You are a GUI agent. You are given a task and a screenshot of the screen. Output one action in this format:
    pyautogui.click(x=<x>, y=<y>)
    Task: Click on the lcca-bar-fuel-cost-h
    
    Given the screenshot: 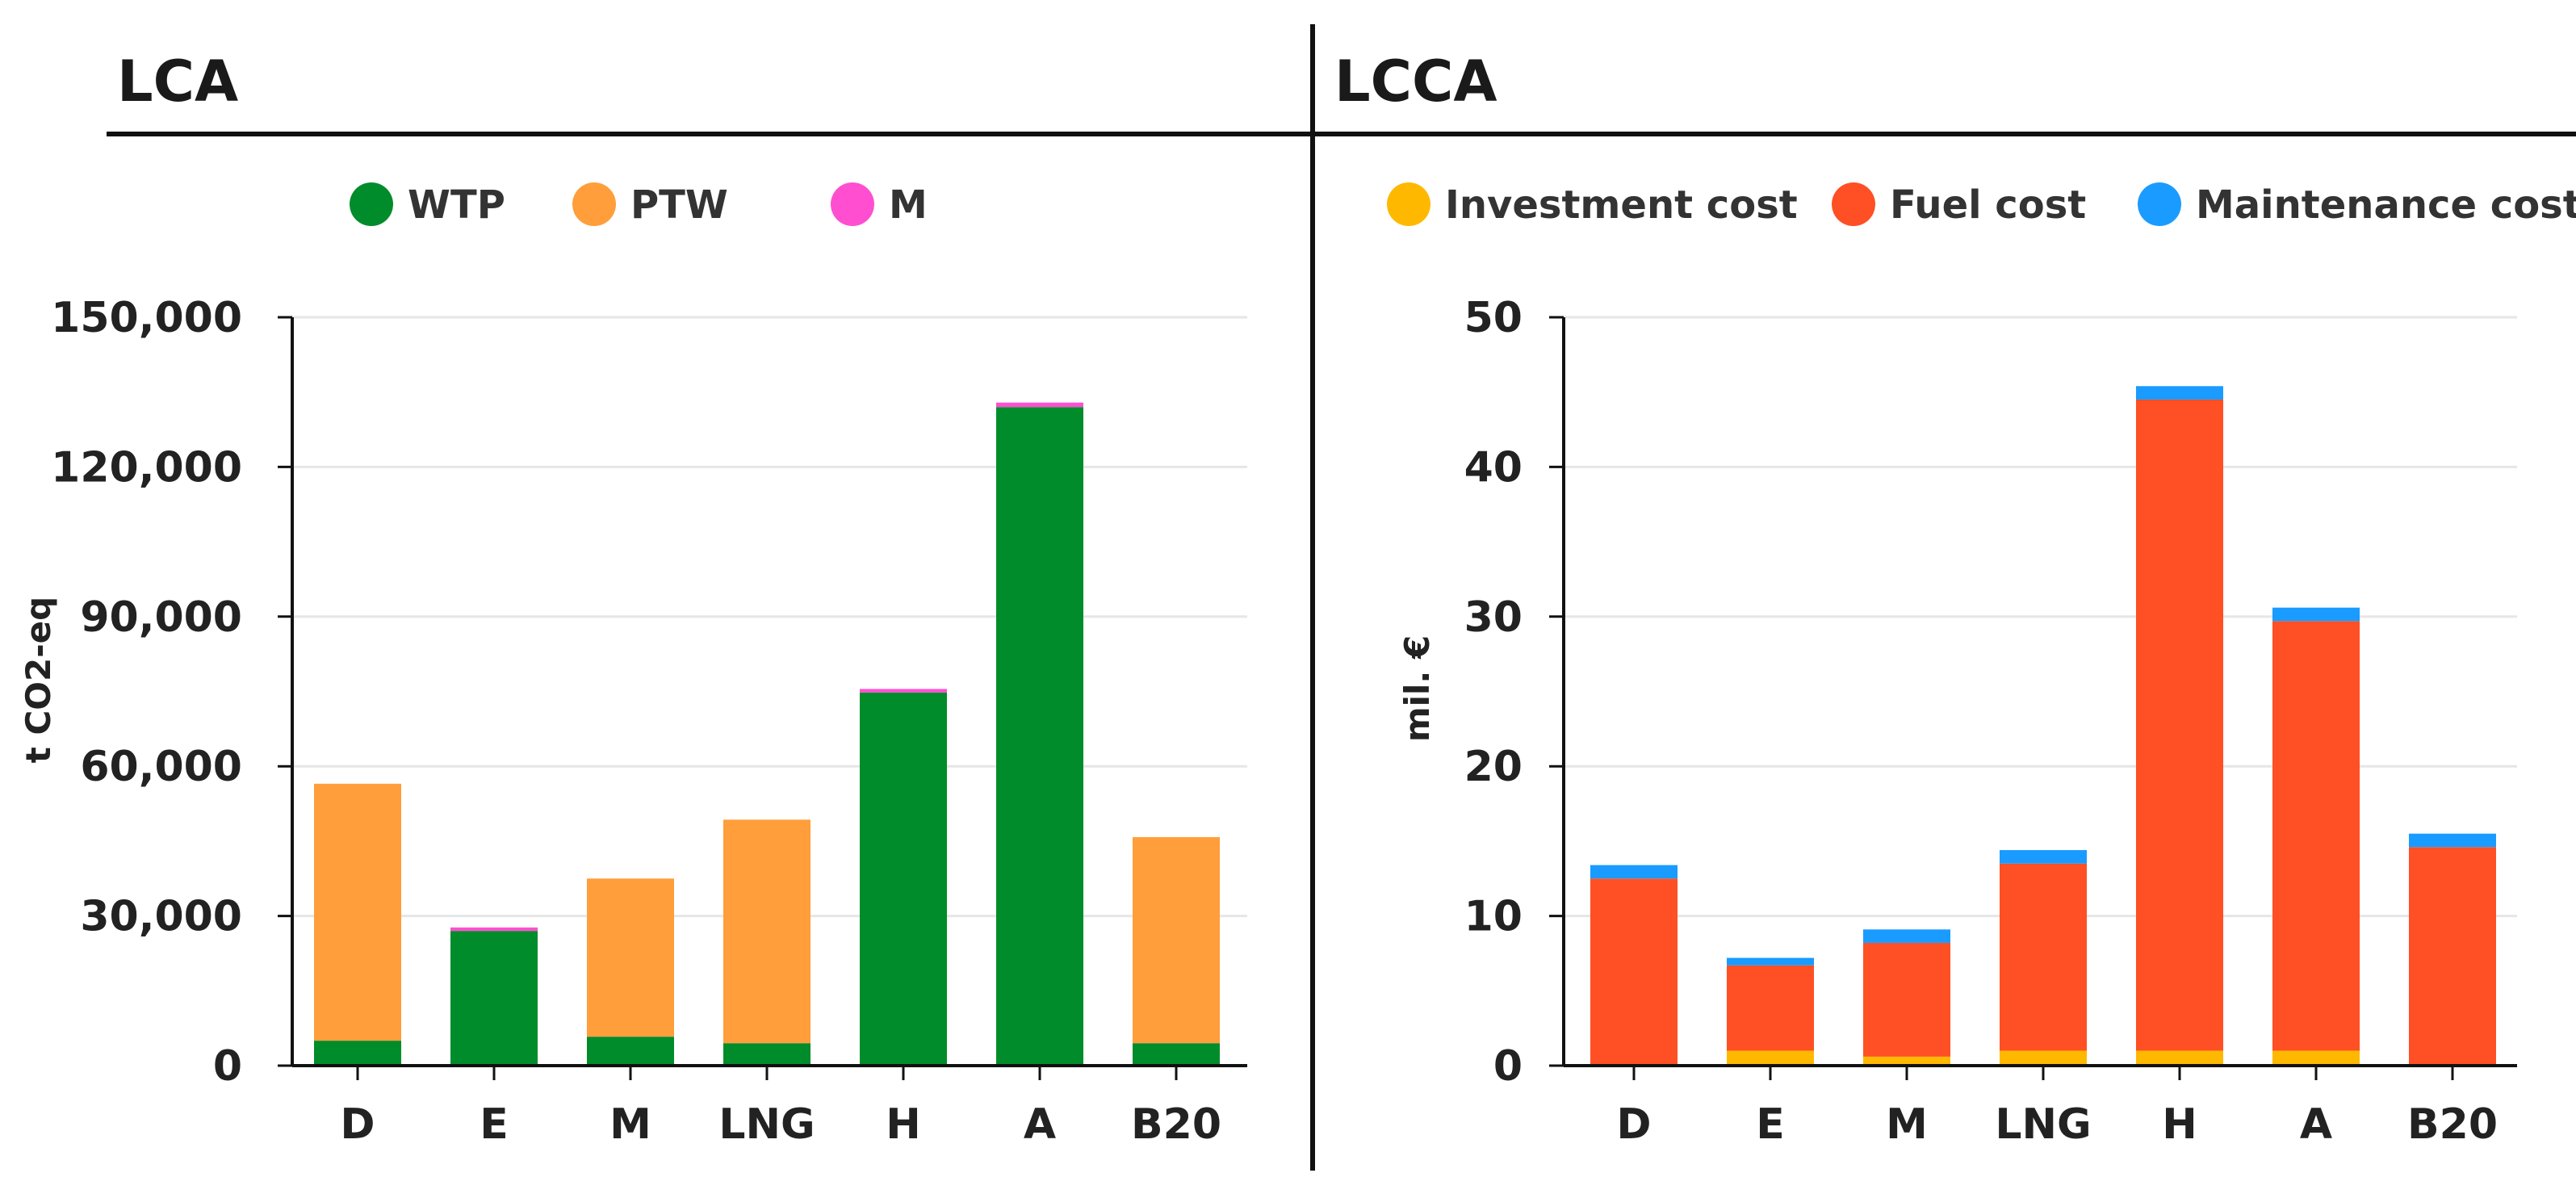 What is the action you would take?
    pyautogui.click(x=2179, y=725)
    